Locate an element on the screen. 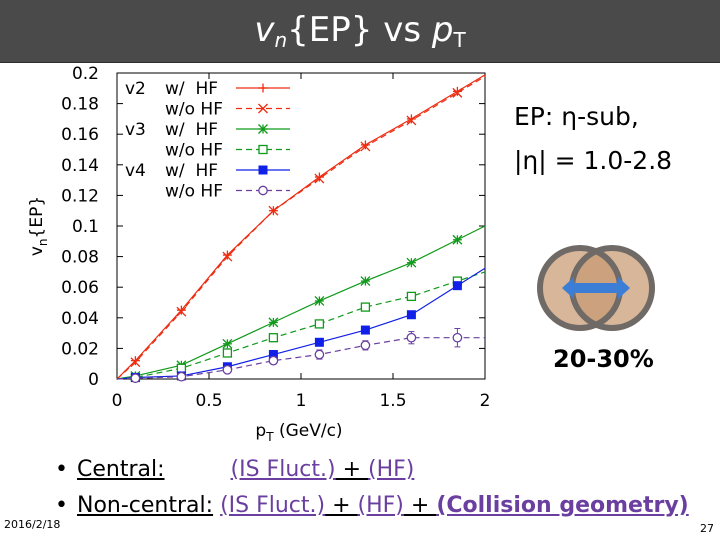 Image resolution: width=720 pixels, height=540 pixels. title-mid: {EP} vs is located at coordinates (359, 30).